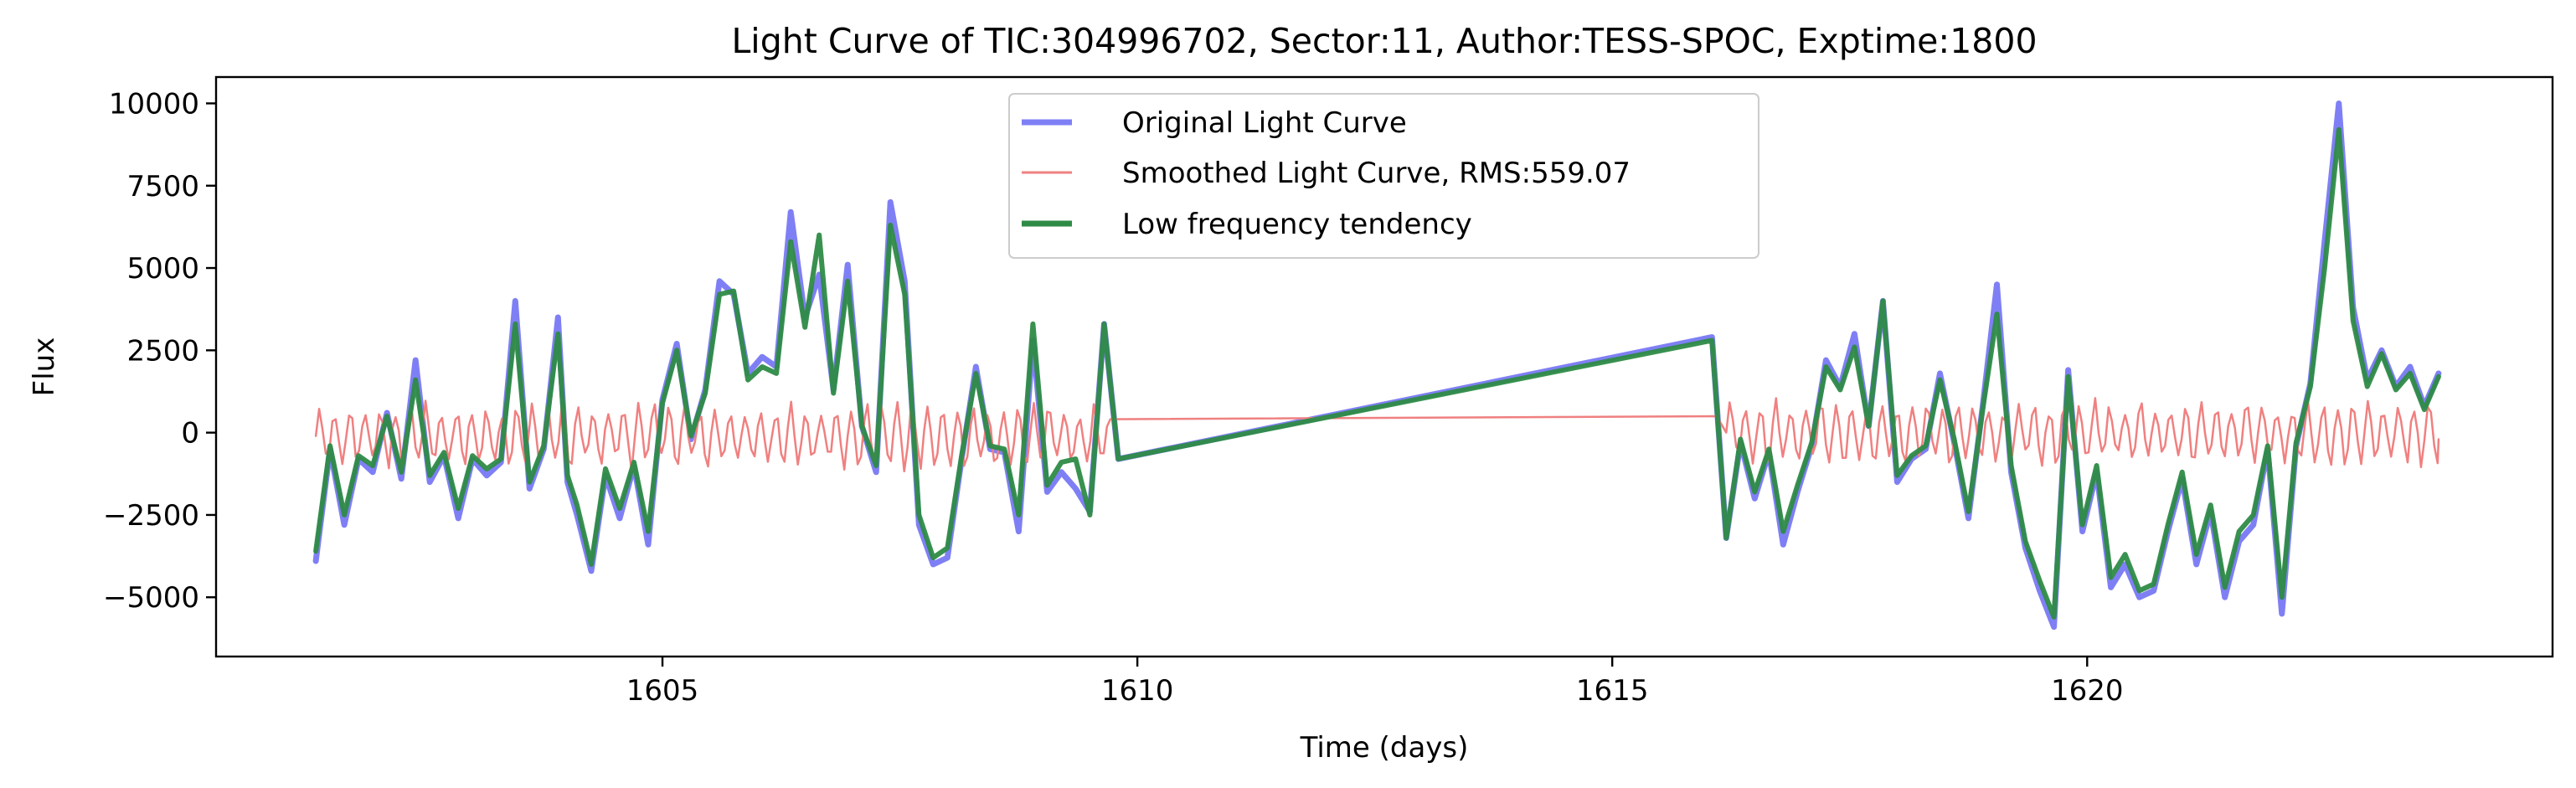  Describe the element at coordinates (1297, 224) in the screenshot. I see `legend-label-low-frequency: Low frequency tendency` at that location.